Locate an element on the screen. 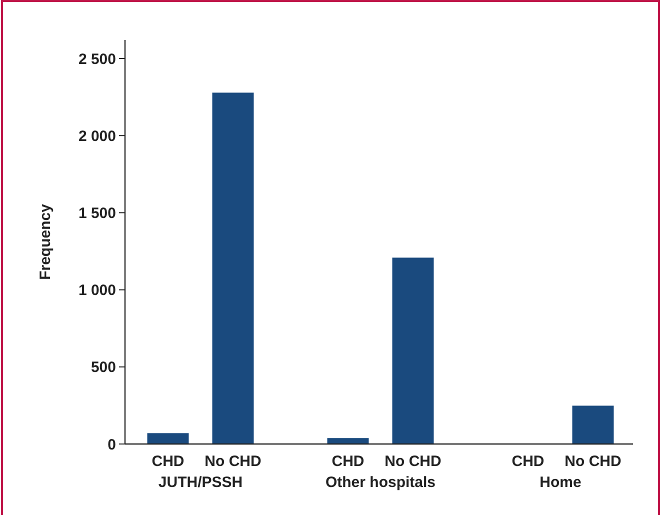 The height and width of the screenshot is (515, 661). y-tick-label: 1 500 is located at coordinates (97, 213).